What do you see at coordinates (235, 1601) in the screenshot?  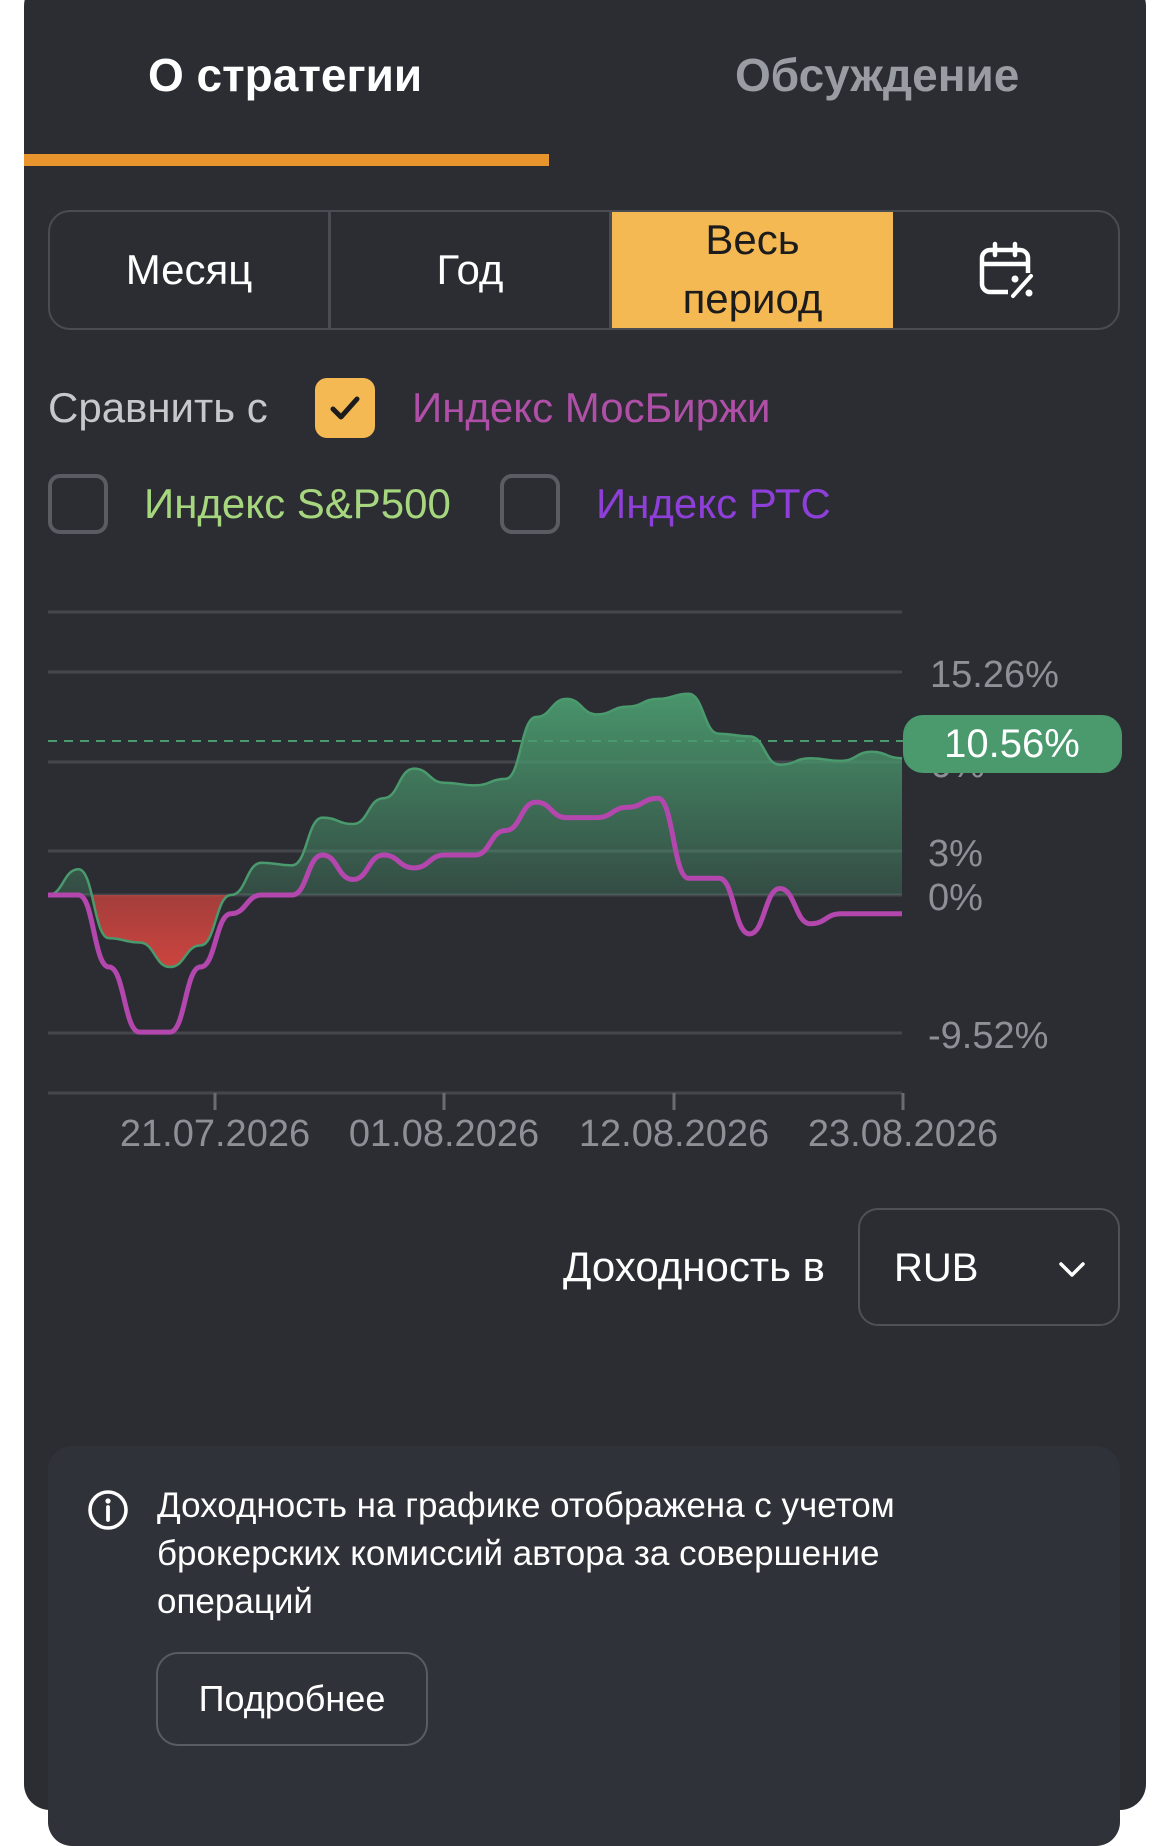 I see `info-line-3: операций` at bounding box center [235, 1601].